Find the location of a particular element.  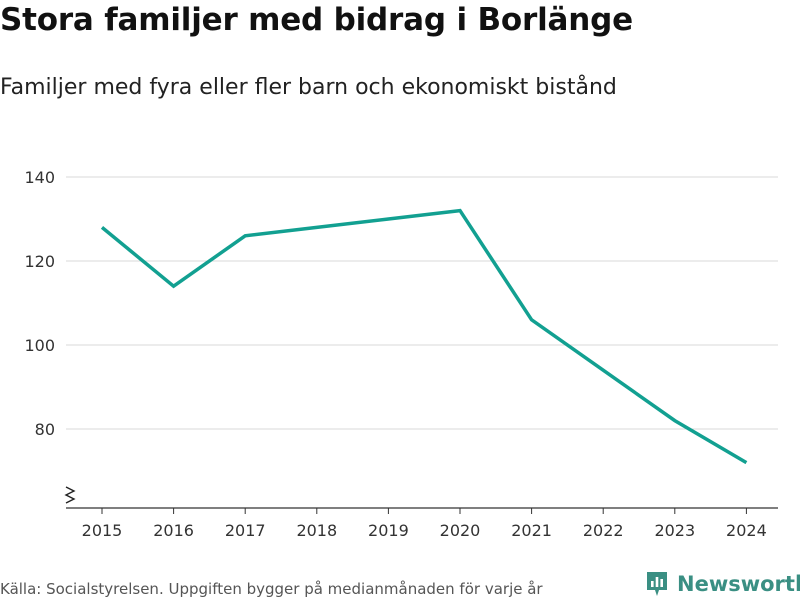

y-tick-label: 120 is located at coordinates (39, 261).